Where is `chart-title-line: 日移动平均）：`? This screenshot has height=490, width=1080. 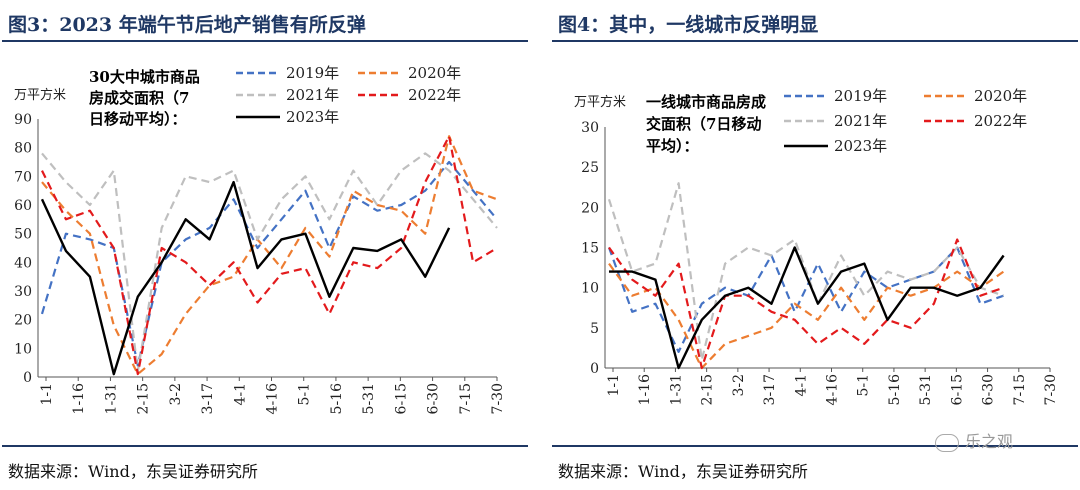 chart-title-line: 日移动平均）： is located at coordinates (138, 119).